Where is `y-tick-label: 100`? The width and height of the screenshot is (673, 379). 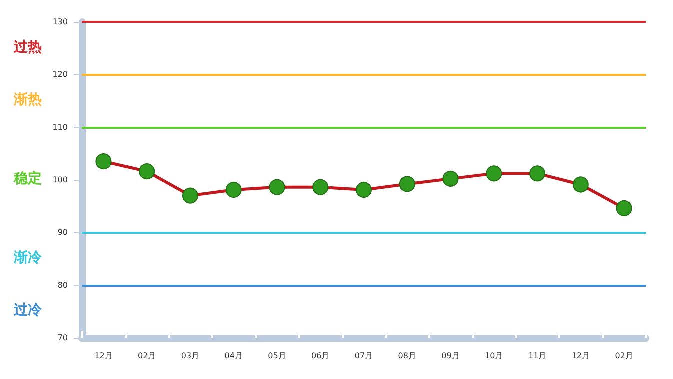 y-tick-label: 100 is located at coordinates (60, 180).